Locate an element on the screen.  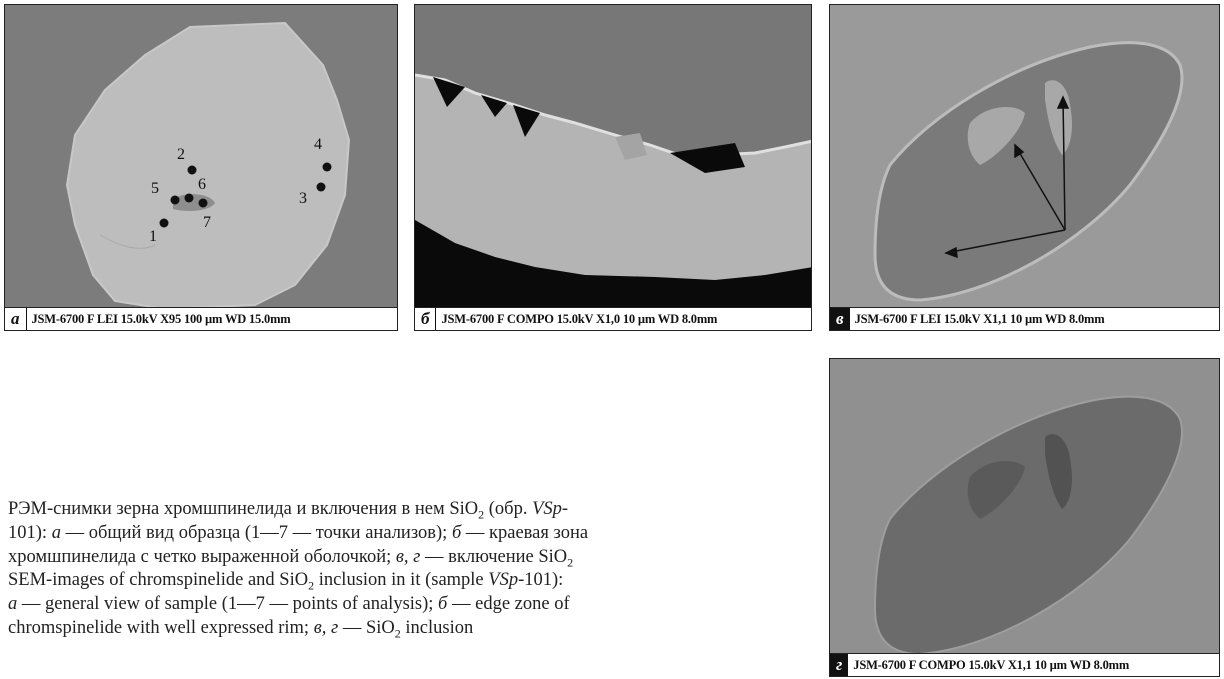
inclusion-image-c is located at coordinates (1028, 171).